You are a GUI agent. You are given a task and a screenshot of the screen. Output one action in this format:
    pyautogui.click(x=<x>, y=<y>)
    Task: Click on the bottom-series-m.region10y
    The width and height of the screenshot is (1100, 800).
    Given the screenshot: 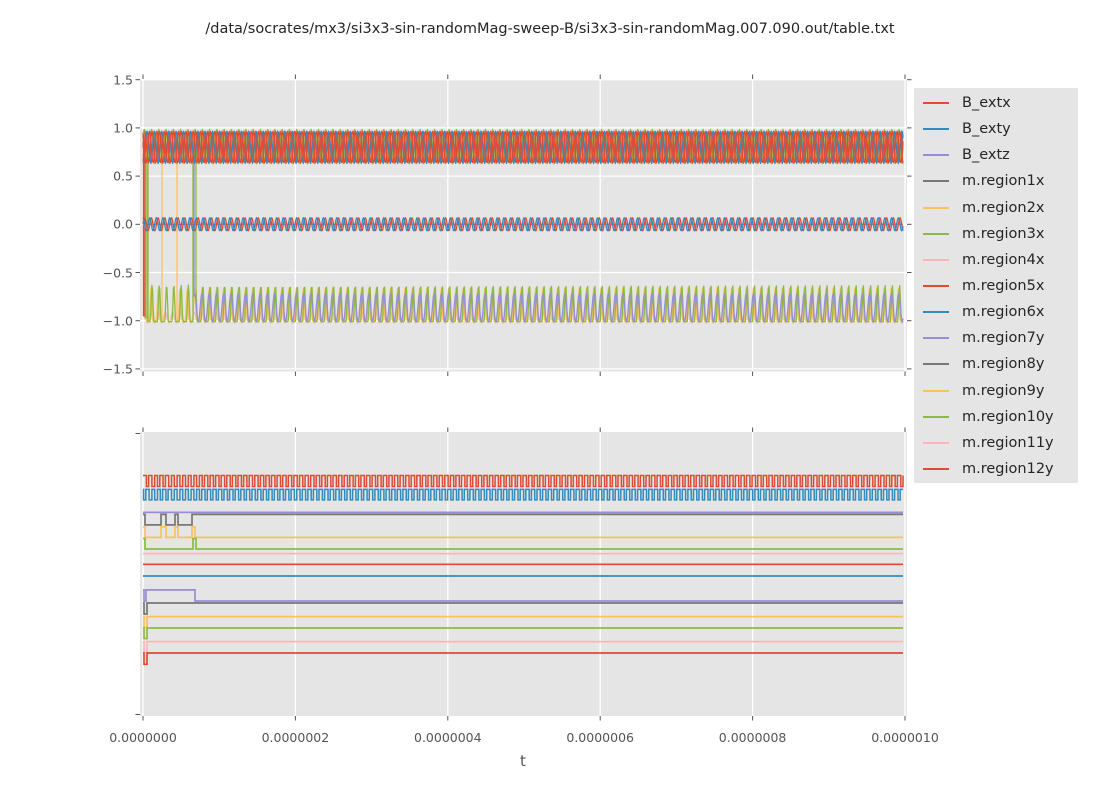 What is the action you would take?
    pyautogui.click(x=523, y=633)
    